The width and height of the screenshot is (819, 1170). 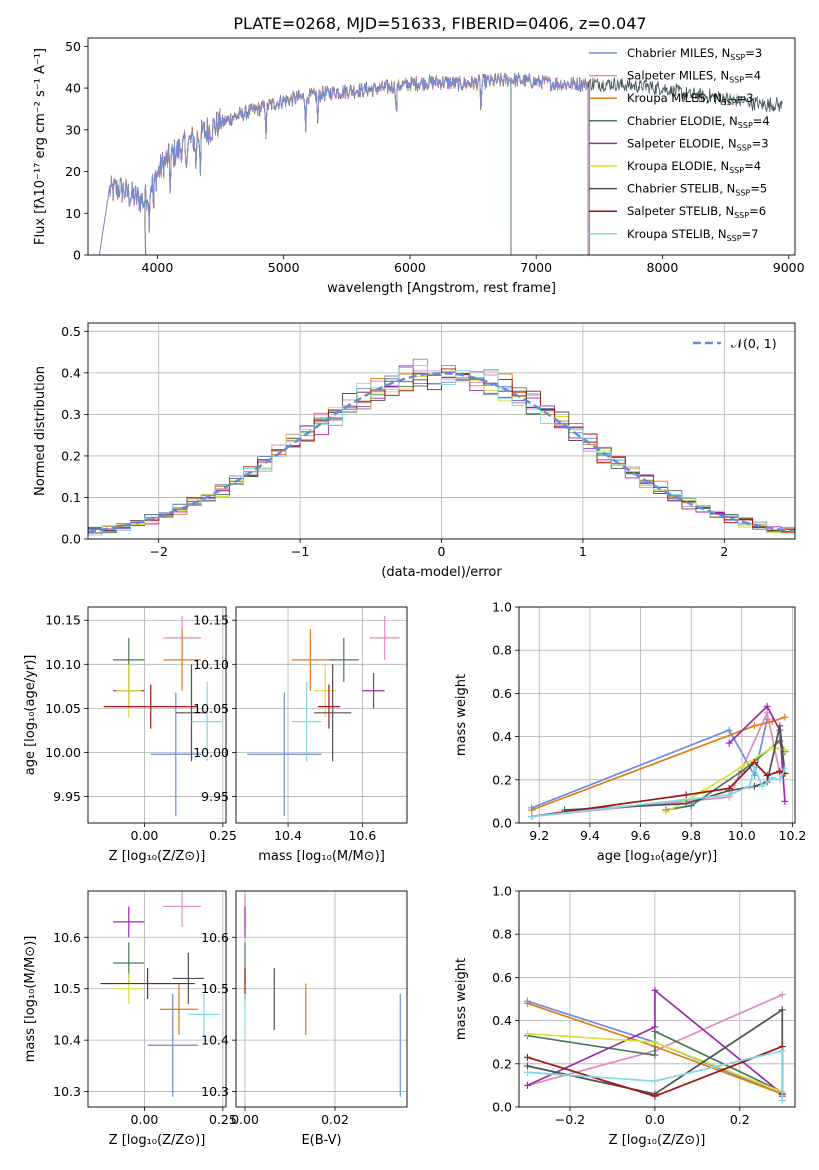 I want to click on mass-z-xtick-label: 0.25, so click(x=223, y=1119).